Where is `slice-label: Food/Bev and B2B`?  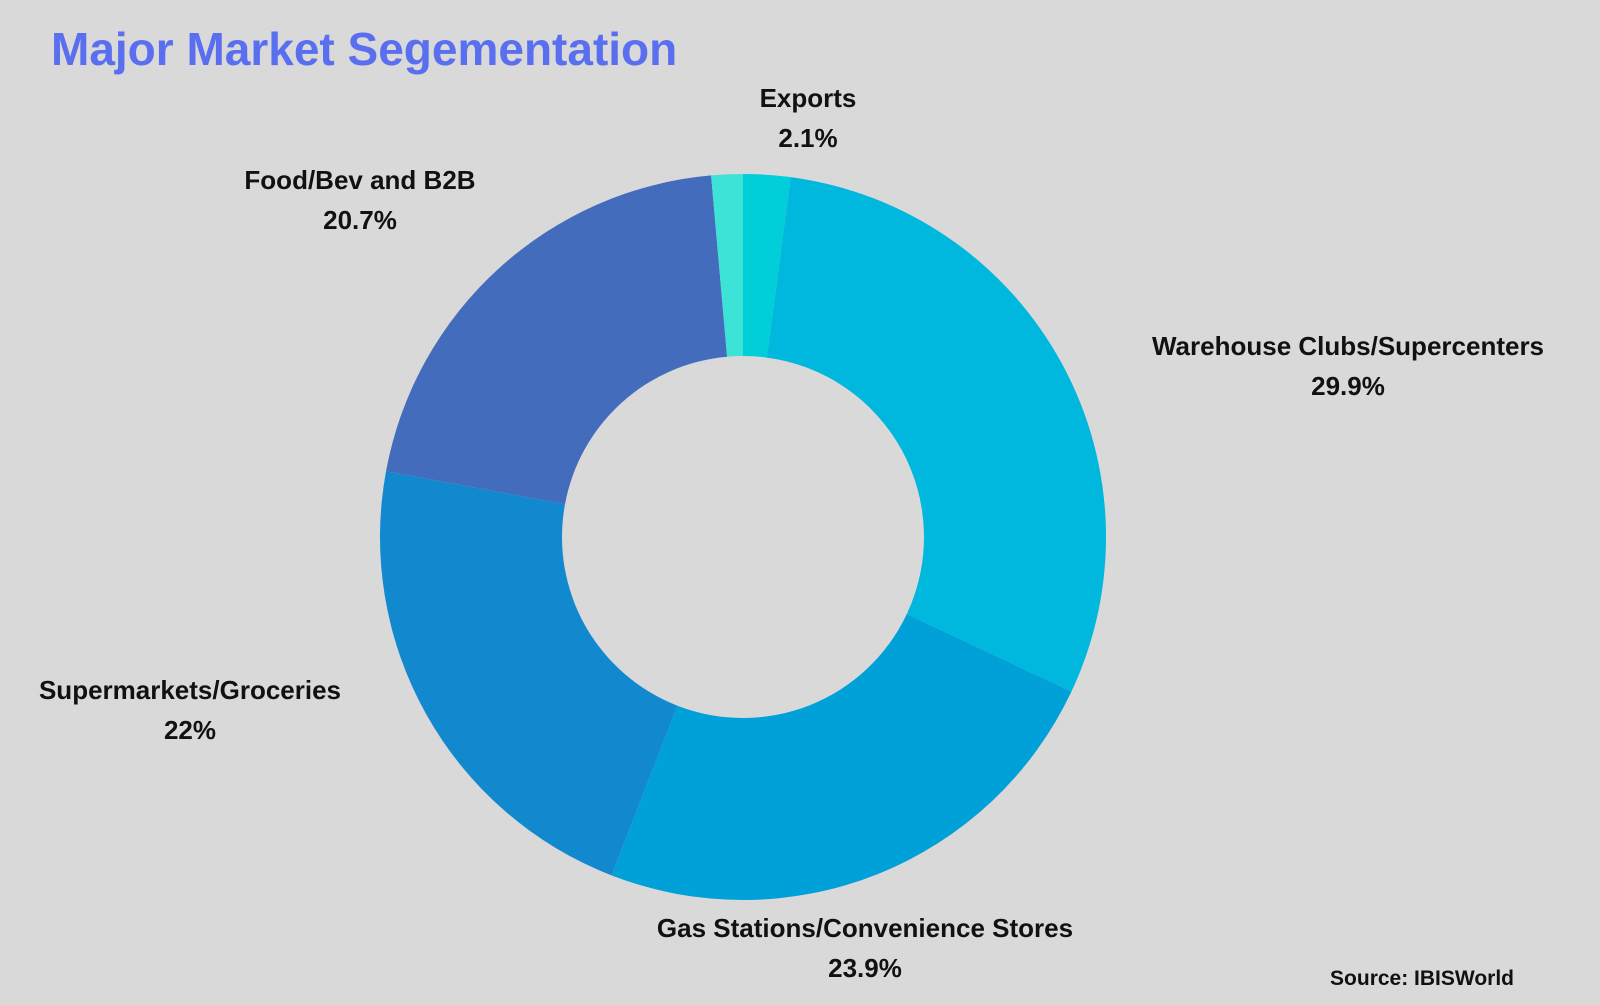 slice-label: Food/Bev and B2B is located at coordinates (359, 180).